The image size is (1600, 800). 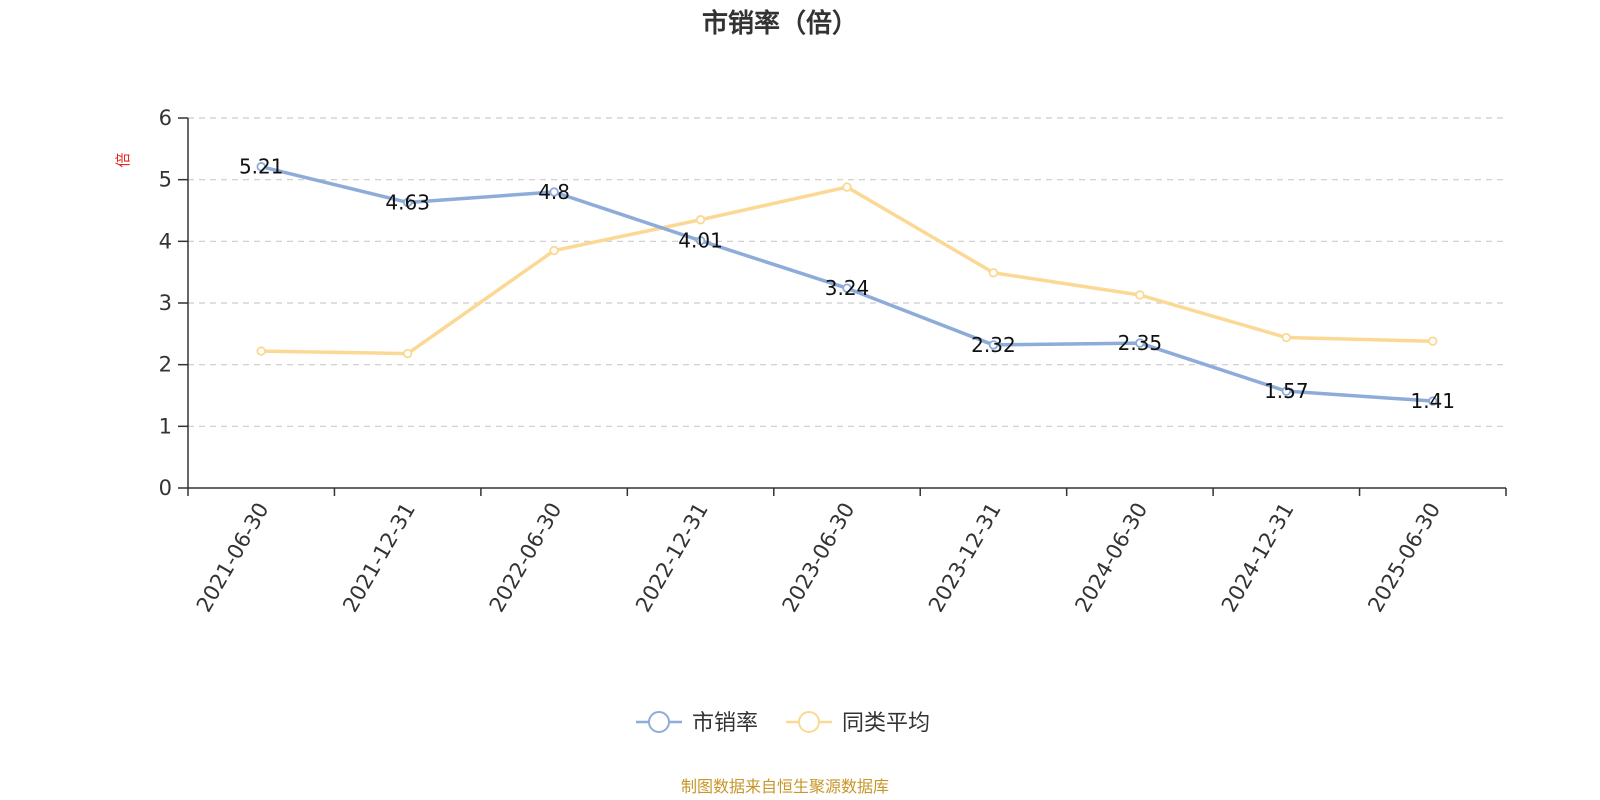 I want to click on data-label: 2.35, so click(x=1140, y=343).